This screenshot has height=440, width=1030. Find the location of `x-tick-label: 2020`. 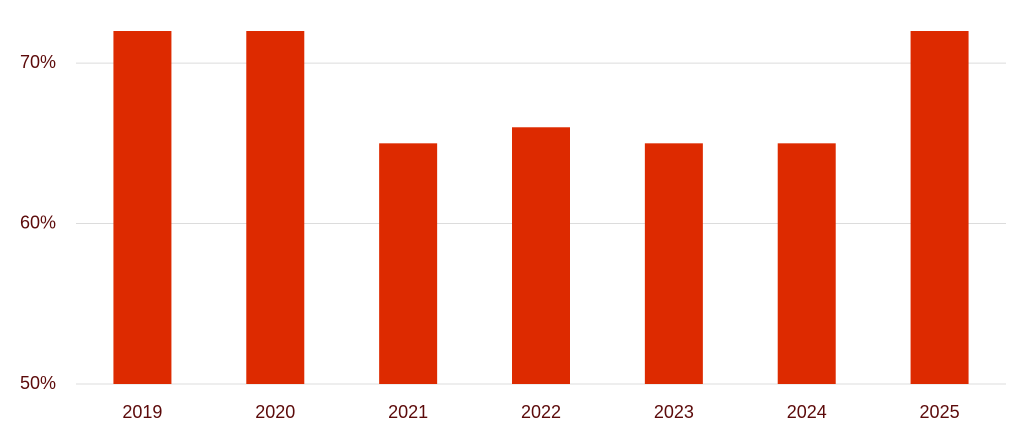

x-tick-label: 2020 is located at coordinates (275, 412).